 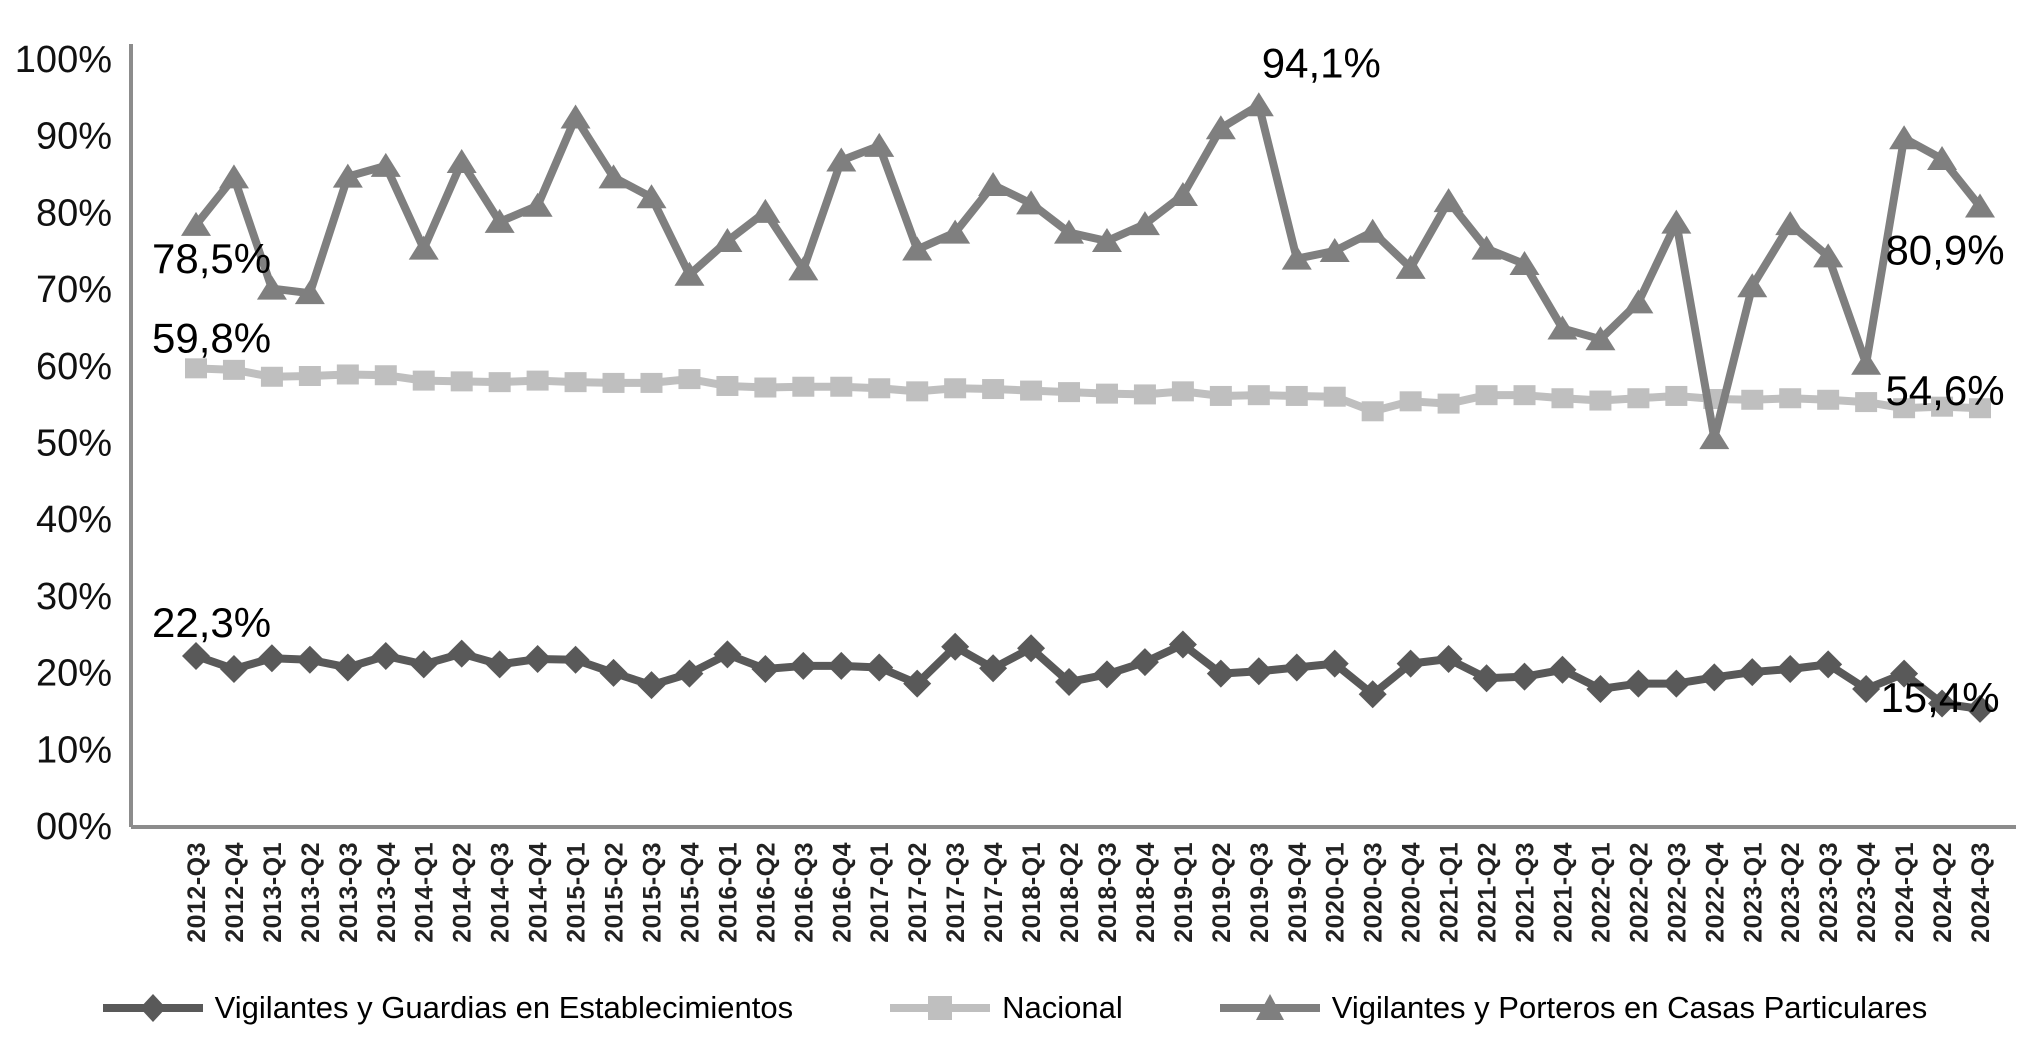 I want to click on x-axis-tick-label: 2020-Q4, so click(x=1412, y=892).